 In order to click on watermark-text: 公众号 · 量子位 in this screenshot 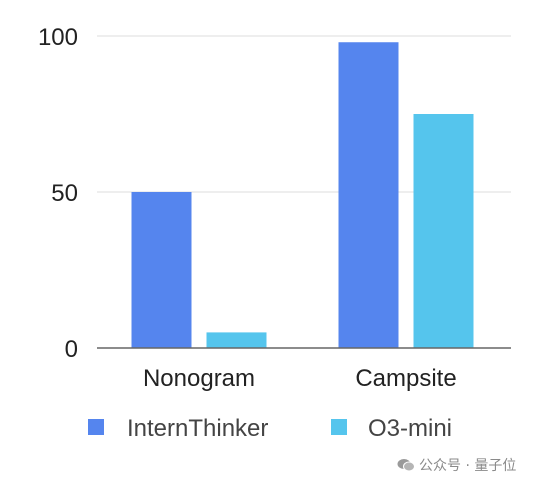, I will do `click(468, 466)`.